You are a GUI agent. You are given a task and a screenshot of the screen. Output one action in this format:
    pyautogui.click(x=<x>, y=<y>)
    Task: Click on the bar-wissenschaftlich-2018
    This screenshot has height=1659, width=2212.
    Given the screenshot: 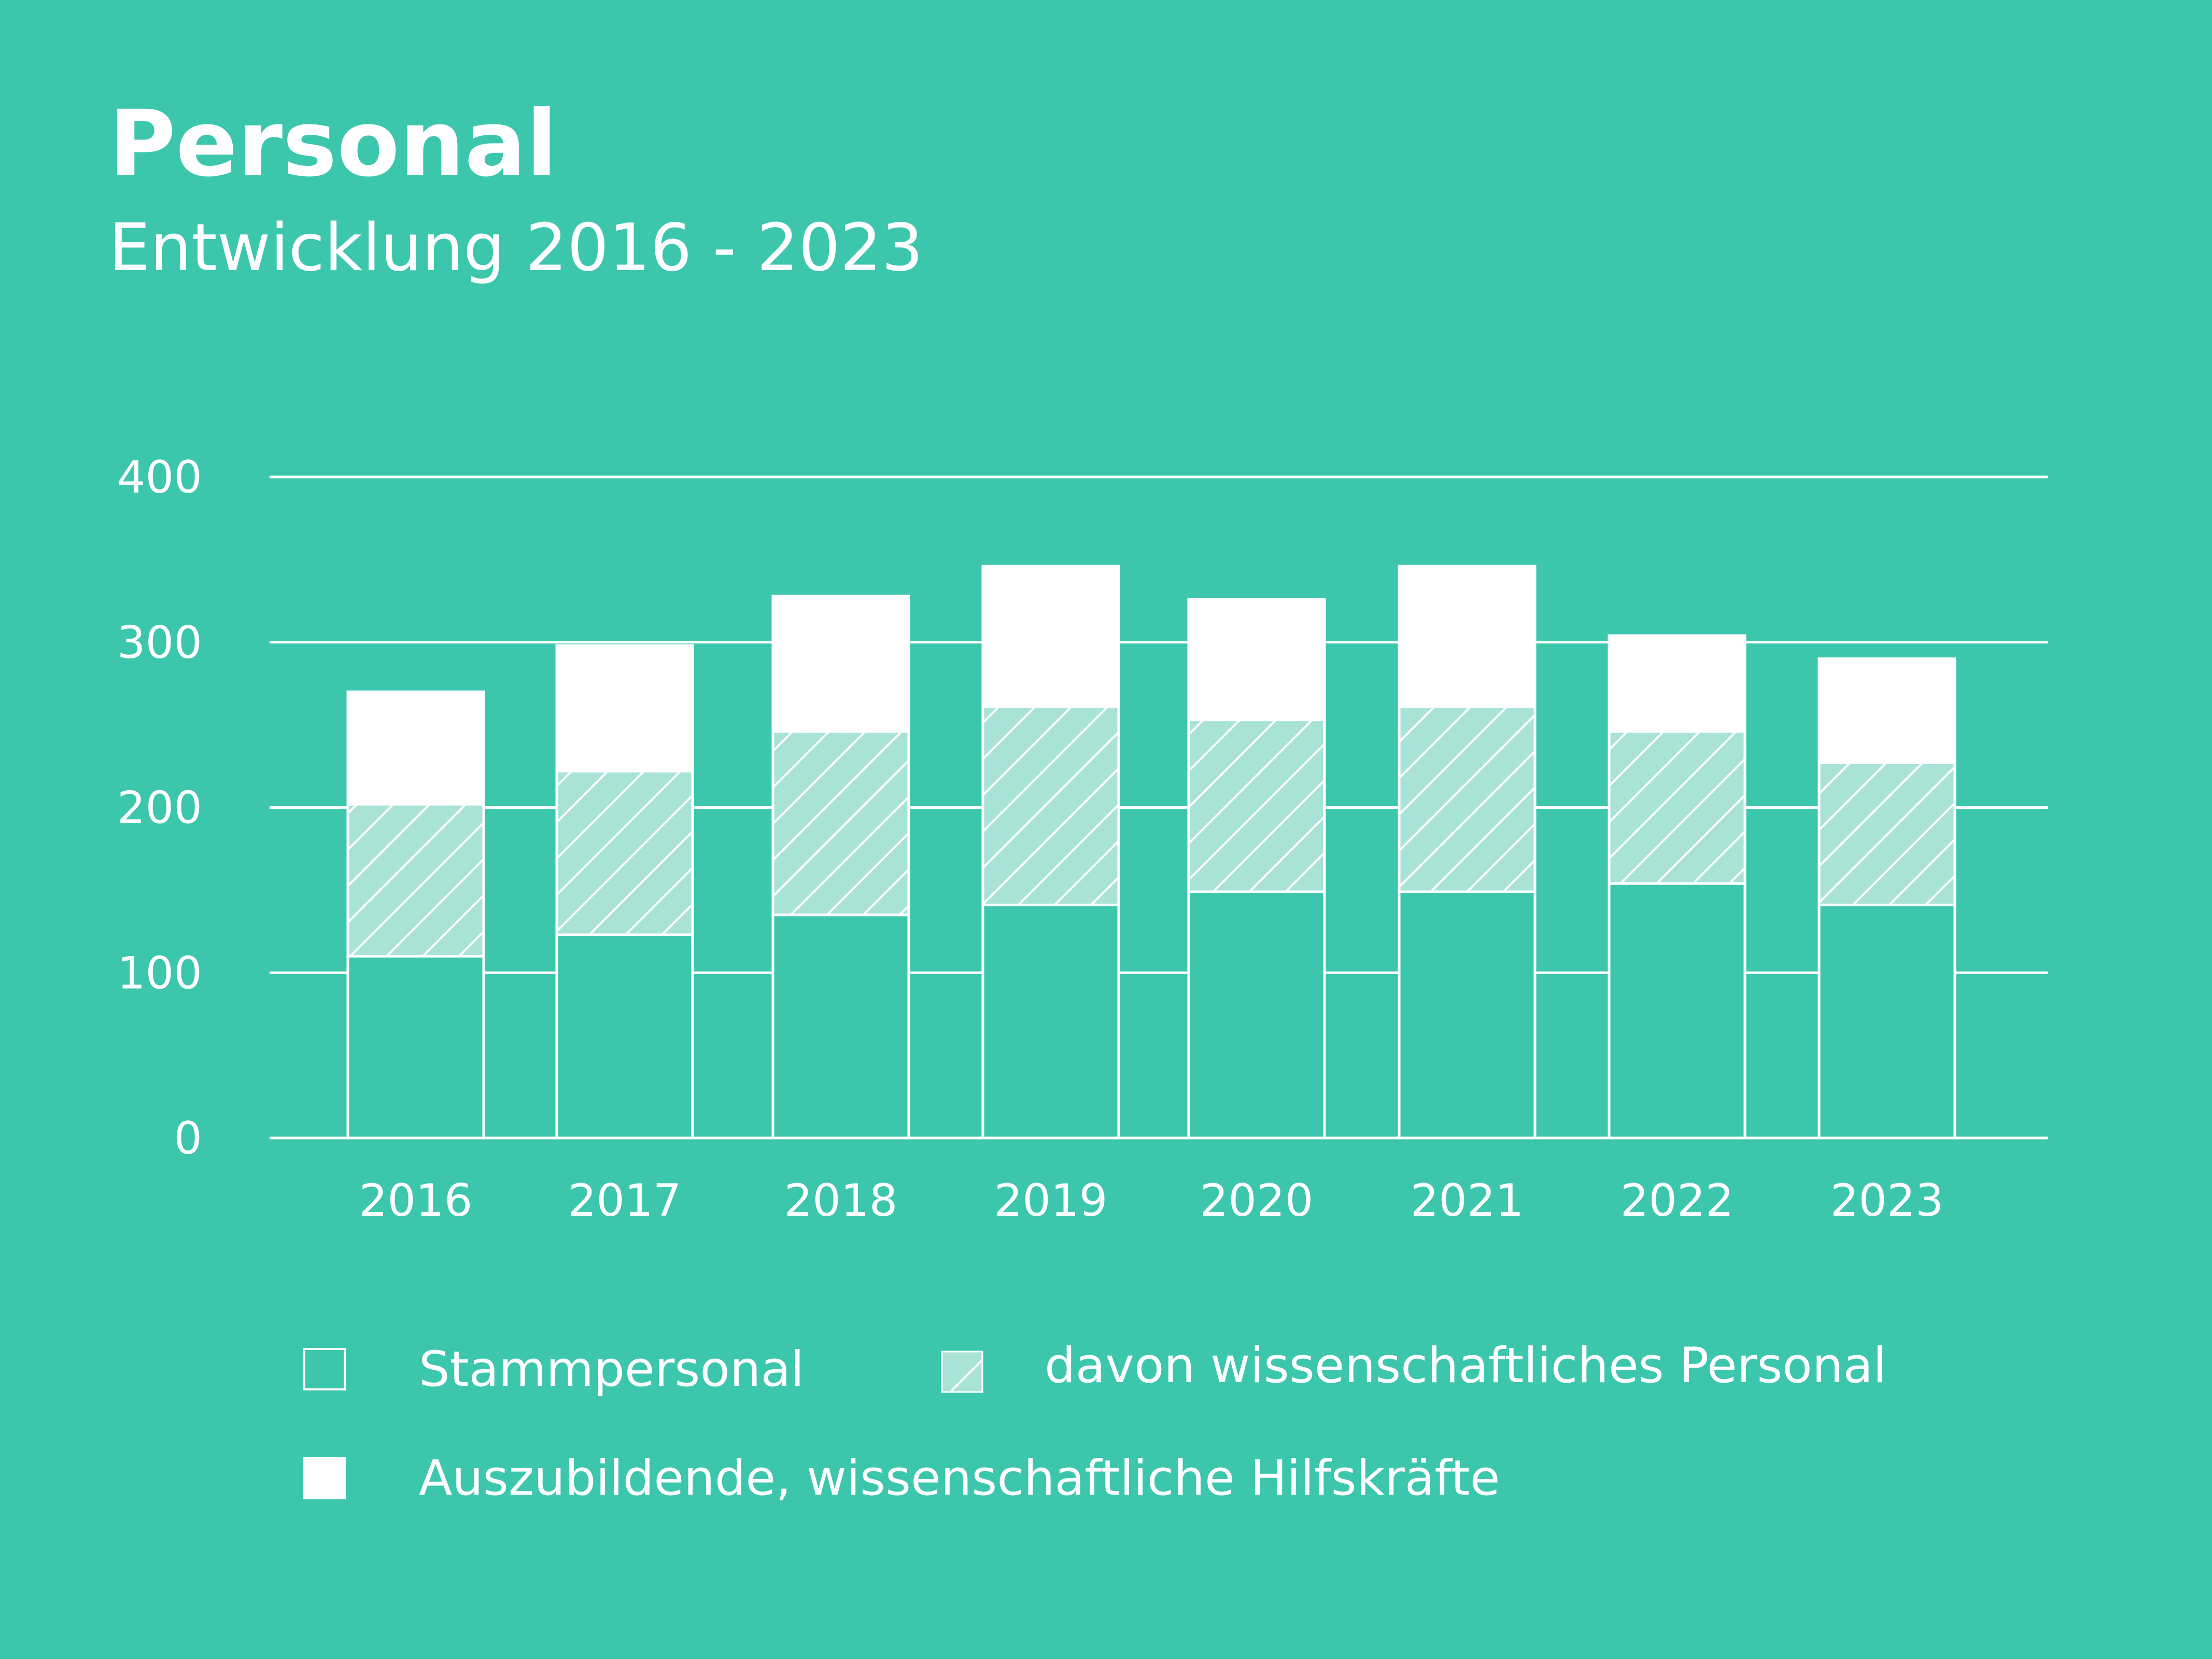 What is the action you would take?
    pyautogui.click(x=840, y=824)
    